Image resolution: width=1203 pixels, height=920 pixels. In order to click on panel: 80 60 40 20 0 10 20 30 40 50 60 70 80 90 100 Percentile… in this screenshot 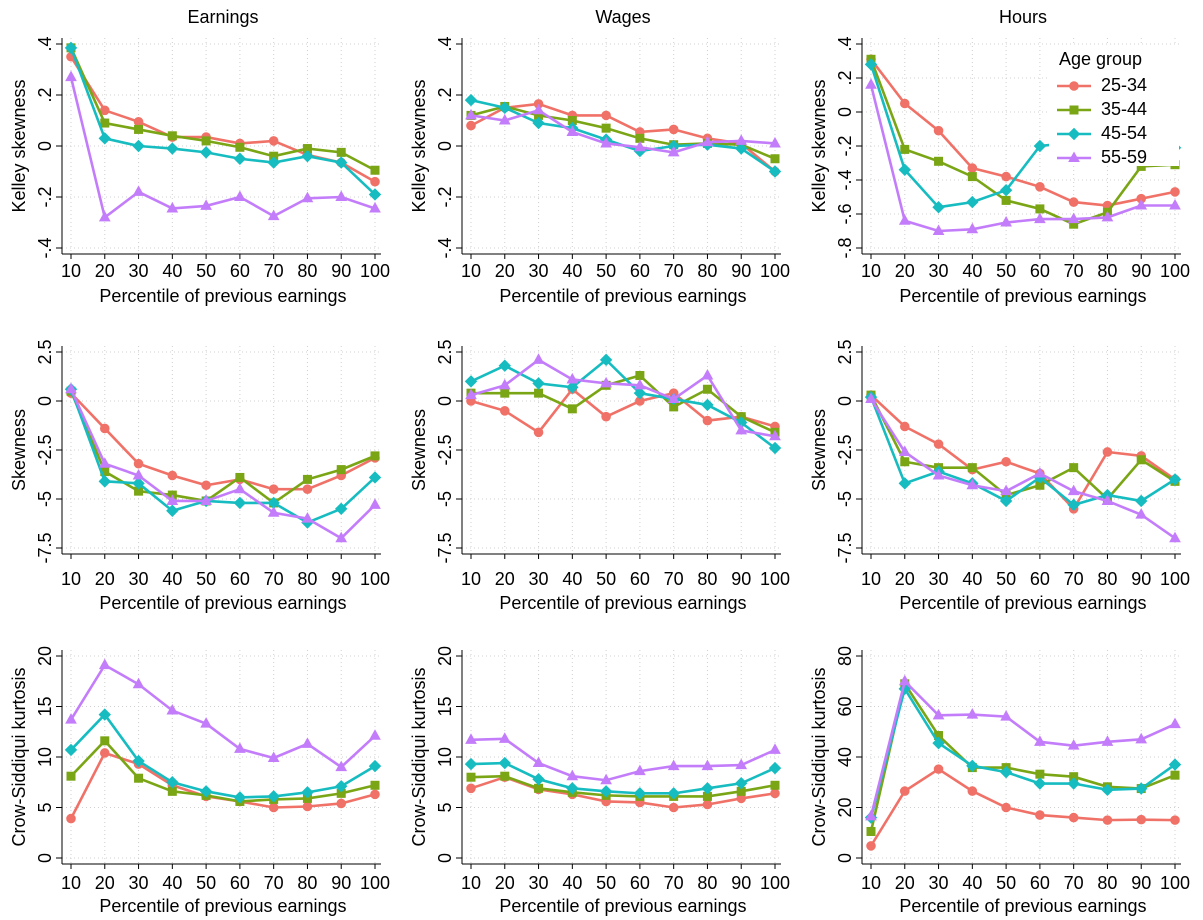, I will do `click(999, 781)`.